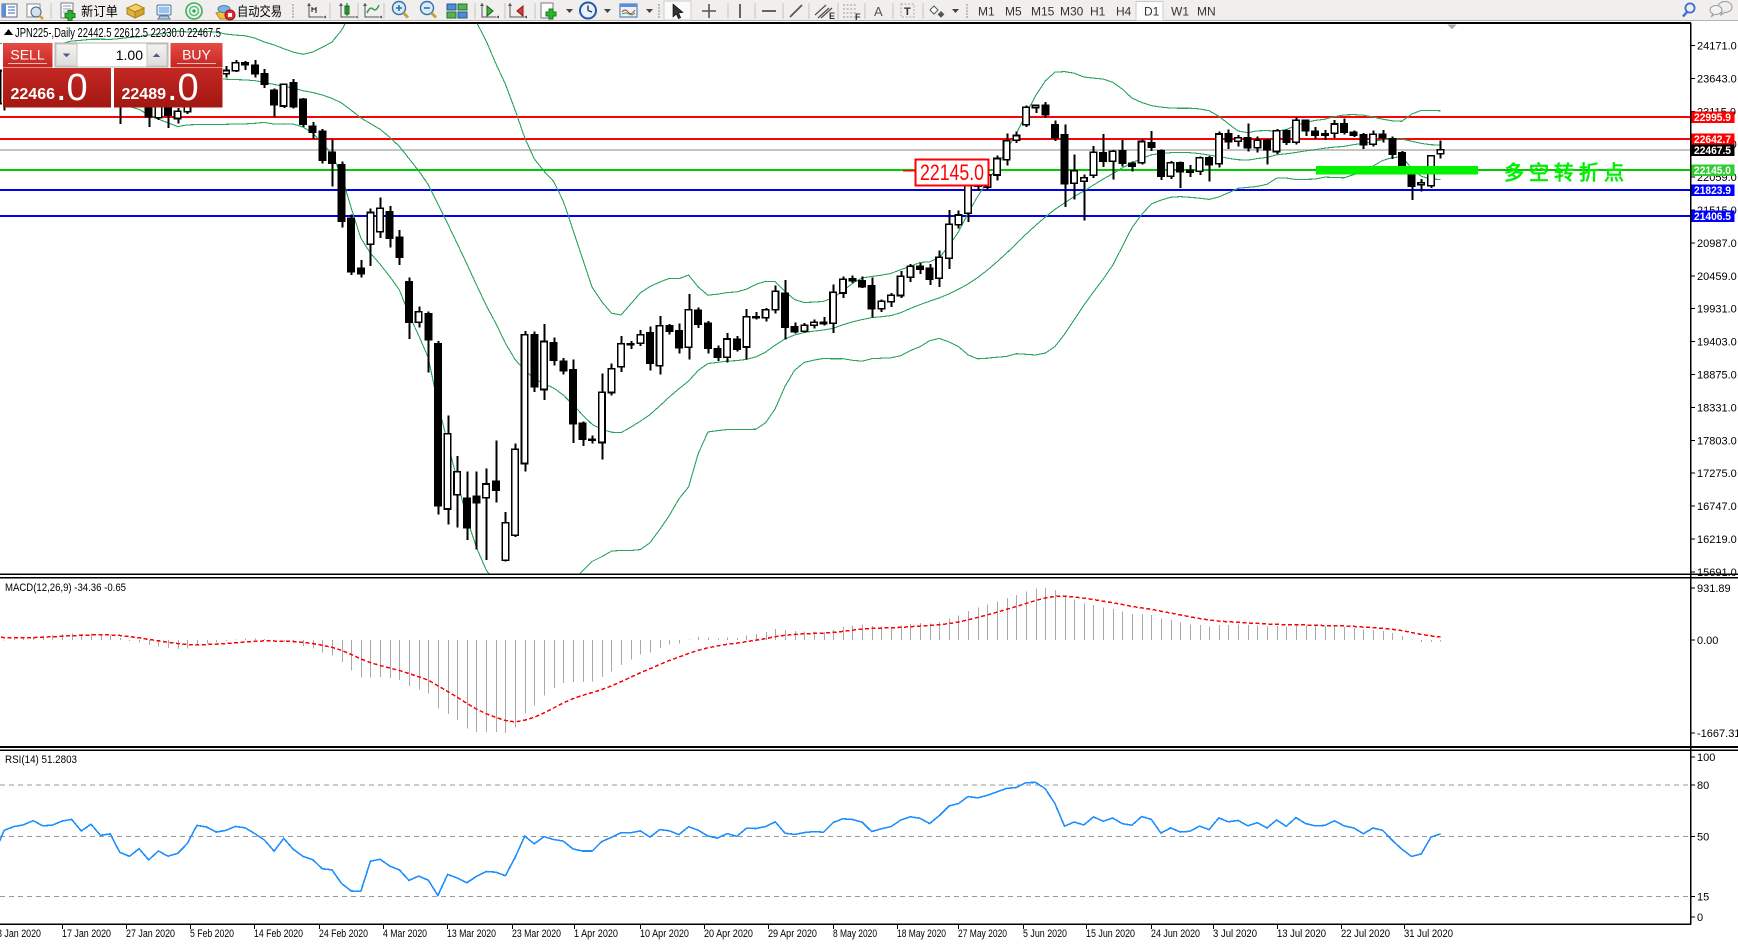 This screenshot has height=949, width=1738. I want to click on svg-text: 17 Jan 2020, so click(86, 934).